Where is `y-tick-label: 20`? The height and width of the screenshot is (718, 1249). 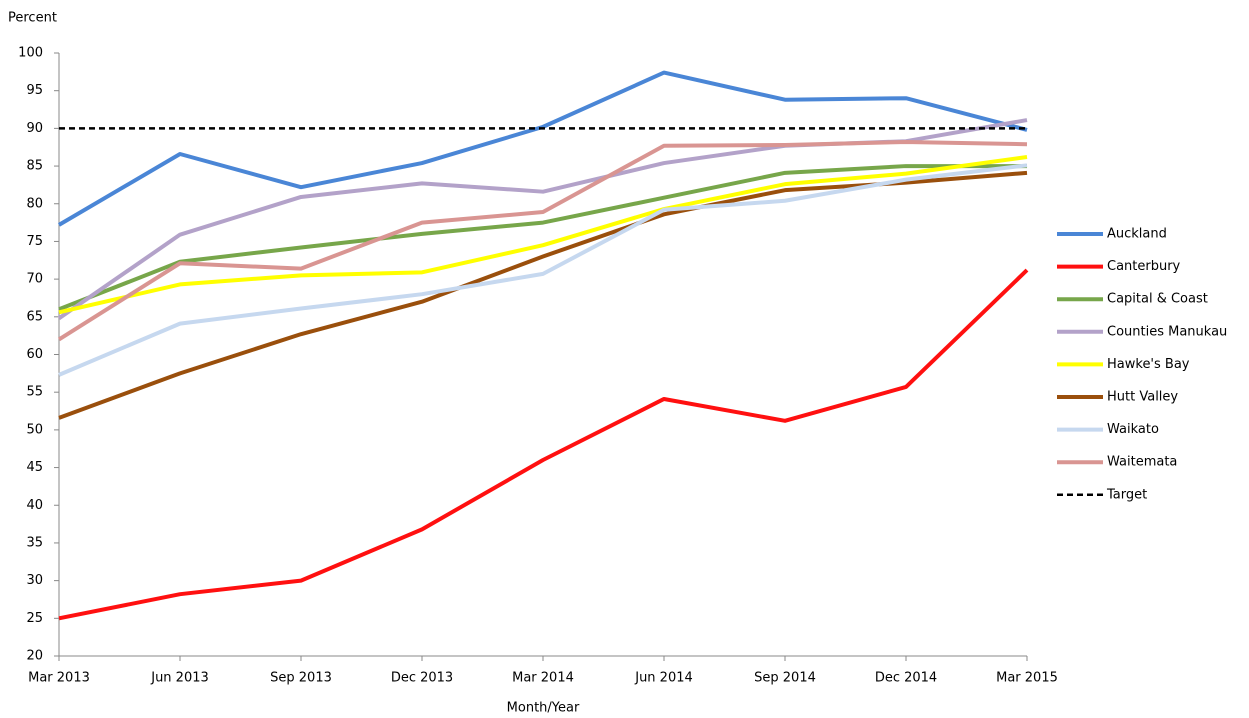
y-tick-label: 20 is located at coordinates (34, 656).